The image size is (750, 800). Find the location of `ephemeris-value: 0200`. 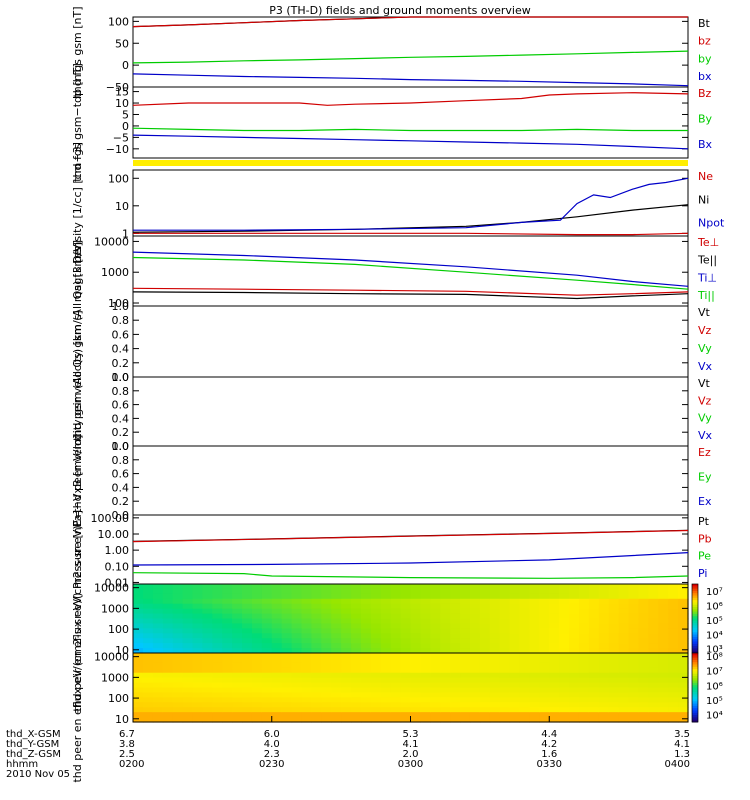

ephemeris-value: 0200 is located at coordinates (131, 764).